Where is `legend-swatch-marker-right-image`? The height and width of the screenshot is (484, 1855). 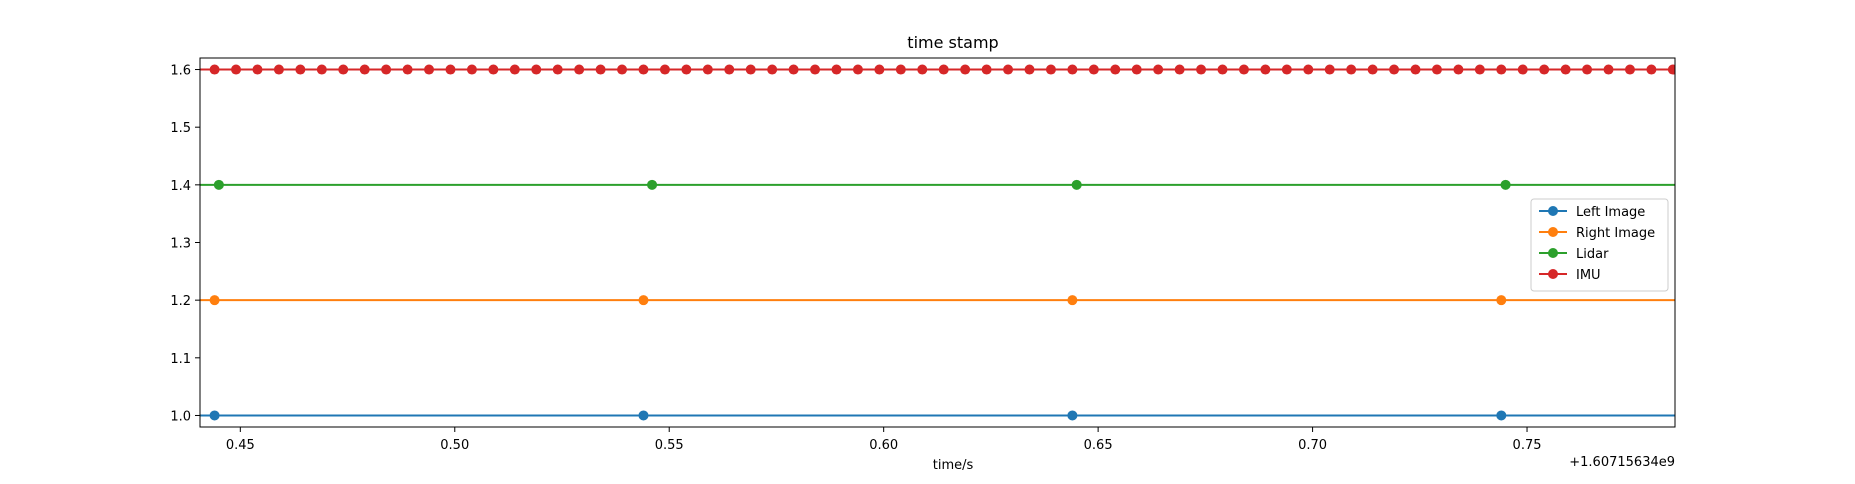 legend-swatch-marker-right-image is located at coordinates (1553, 232).